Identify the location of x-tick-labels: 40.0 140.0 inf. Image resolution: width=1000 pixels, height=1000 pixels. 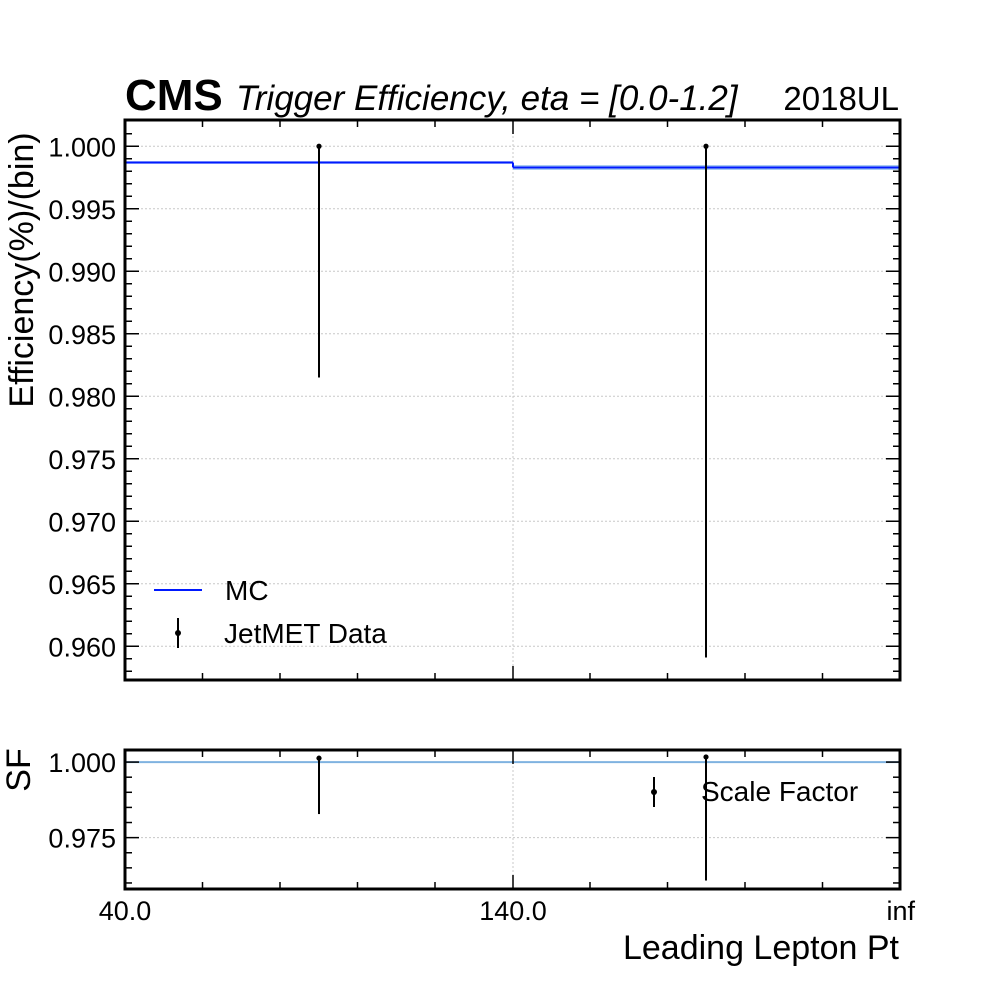
(507, 911).